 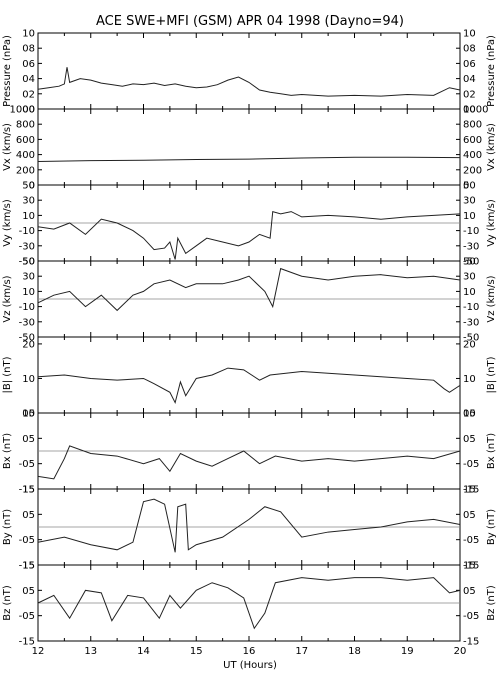 What do you see at coordinates (7, 298) in the screenshot?
I see `y-axis-label-left-vz: Vz (km/s)` at bounding box center [7, 298].